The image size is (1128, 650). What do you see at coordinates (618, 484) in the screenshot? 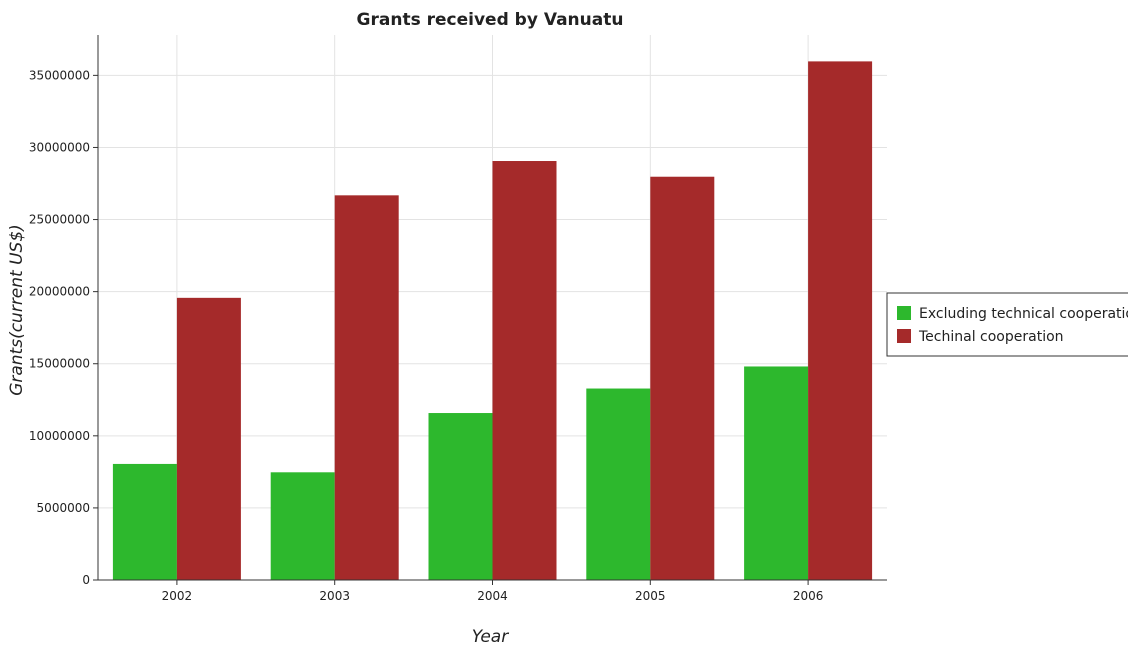
I see `bar-excluding-2005` at bounding box center [618, 484].